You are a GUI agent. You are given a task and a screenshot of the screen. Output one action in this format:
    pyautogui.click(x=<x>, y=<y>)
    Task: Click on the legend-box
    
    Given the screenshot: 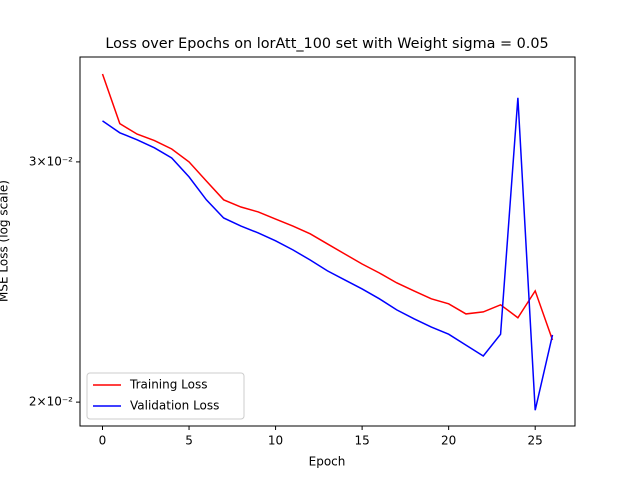 What is the action you would take?
    pyautogui.click(x=165, y=396)
    